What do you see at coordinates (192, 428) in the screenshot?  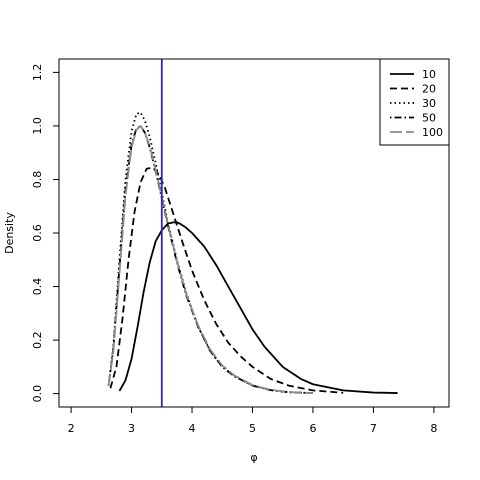 I see `x-tick-label: 4` at bounding box center [192, 428].